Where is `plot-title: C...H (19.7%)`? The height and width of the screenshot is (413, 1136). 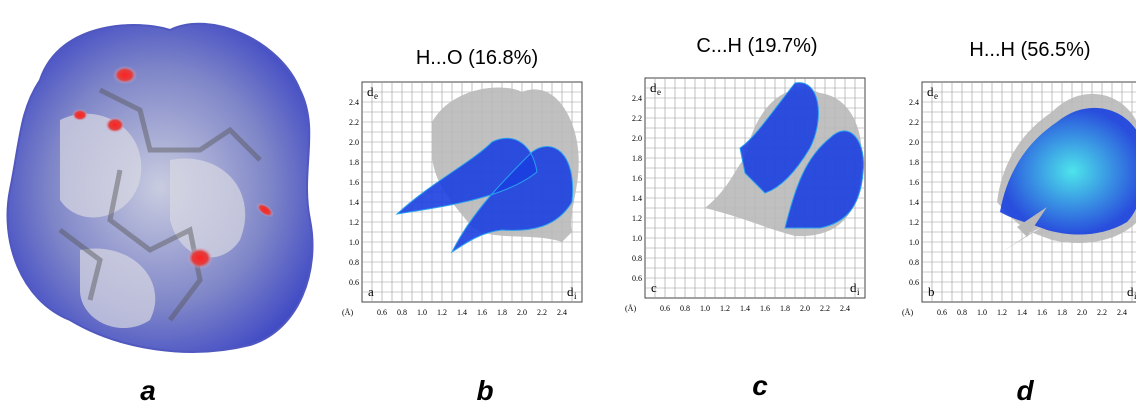 plot-title: C...H (19.7%) is located at coordinates (756, 46).